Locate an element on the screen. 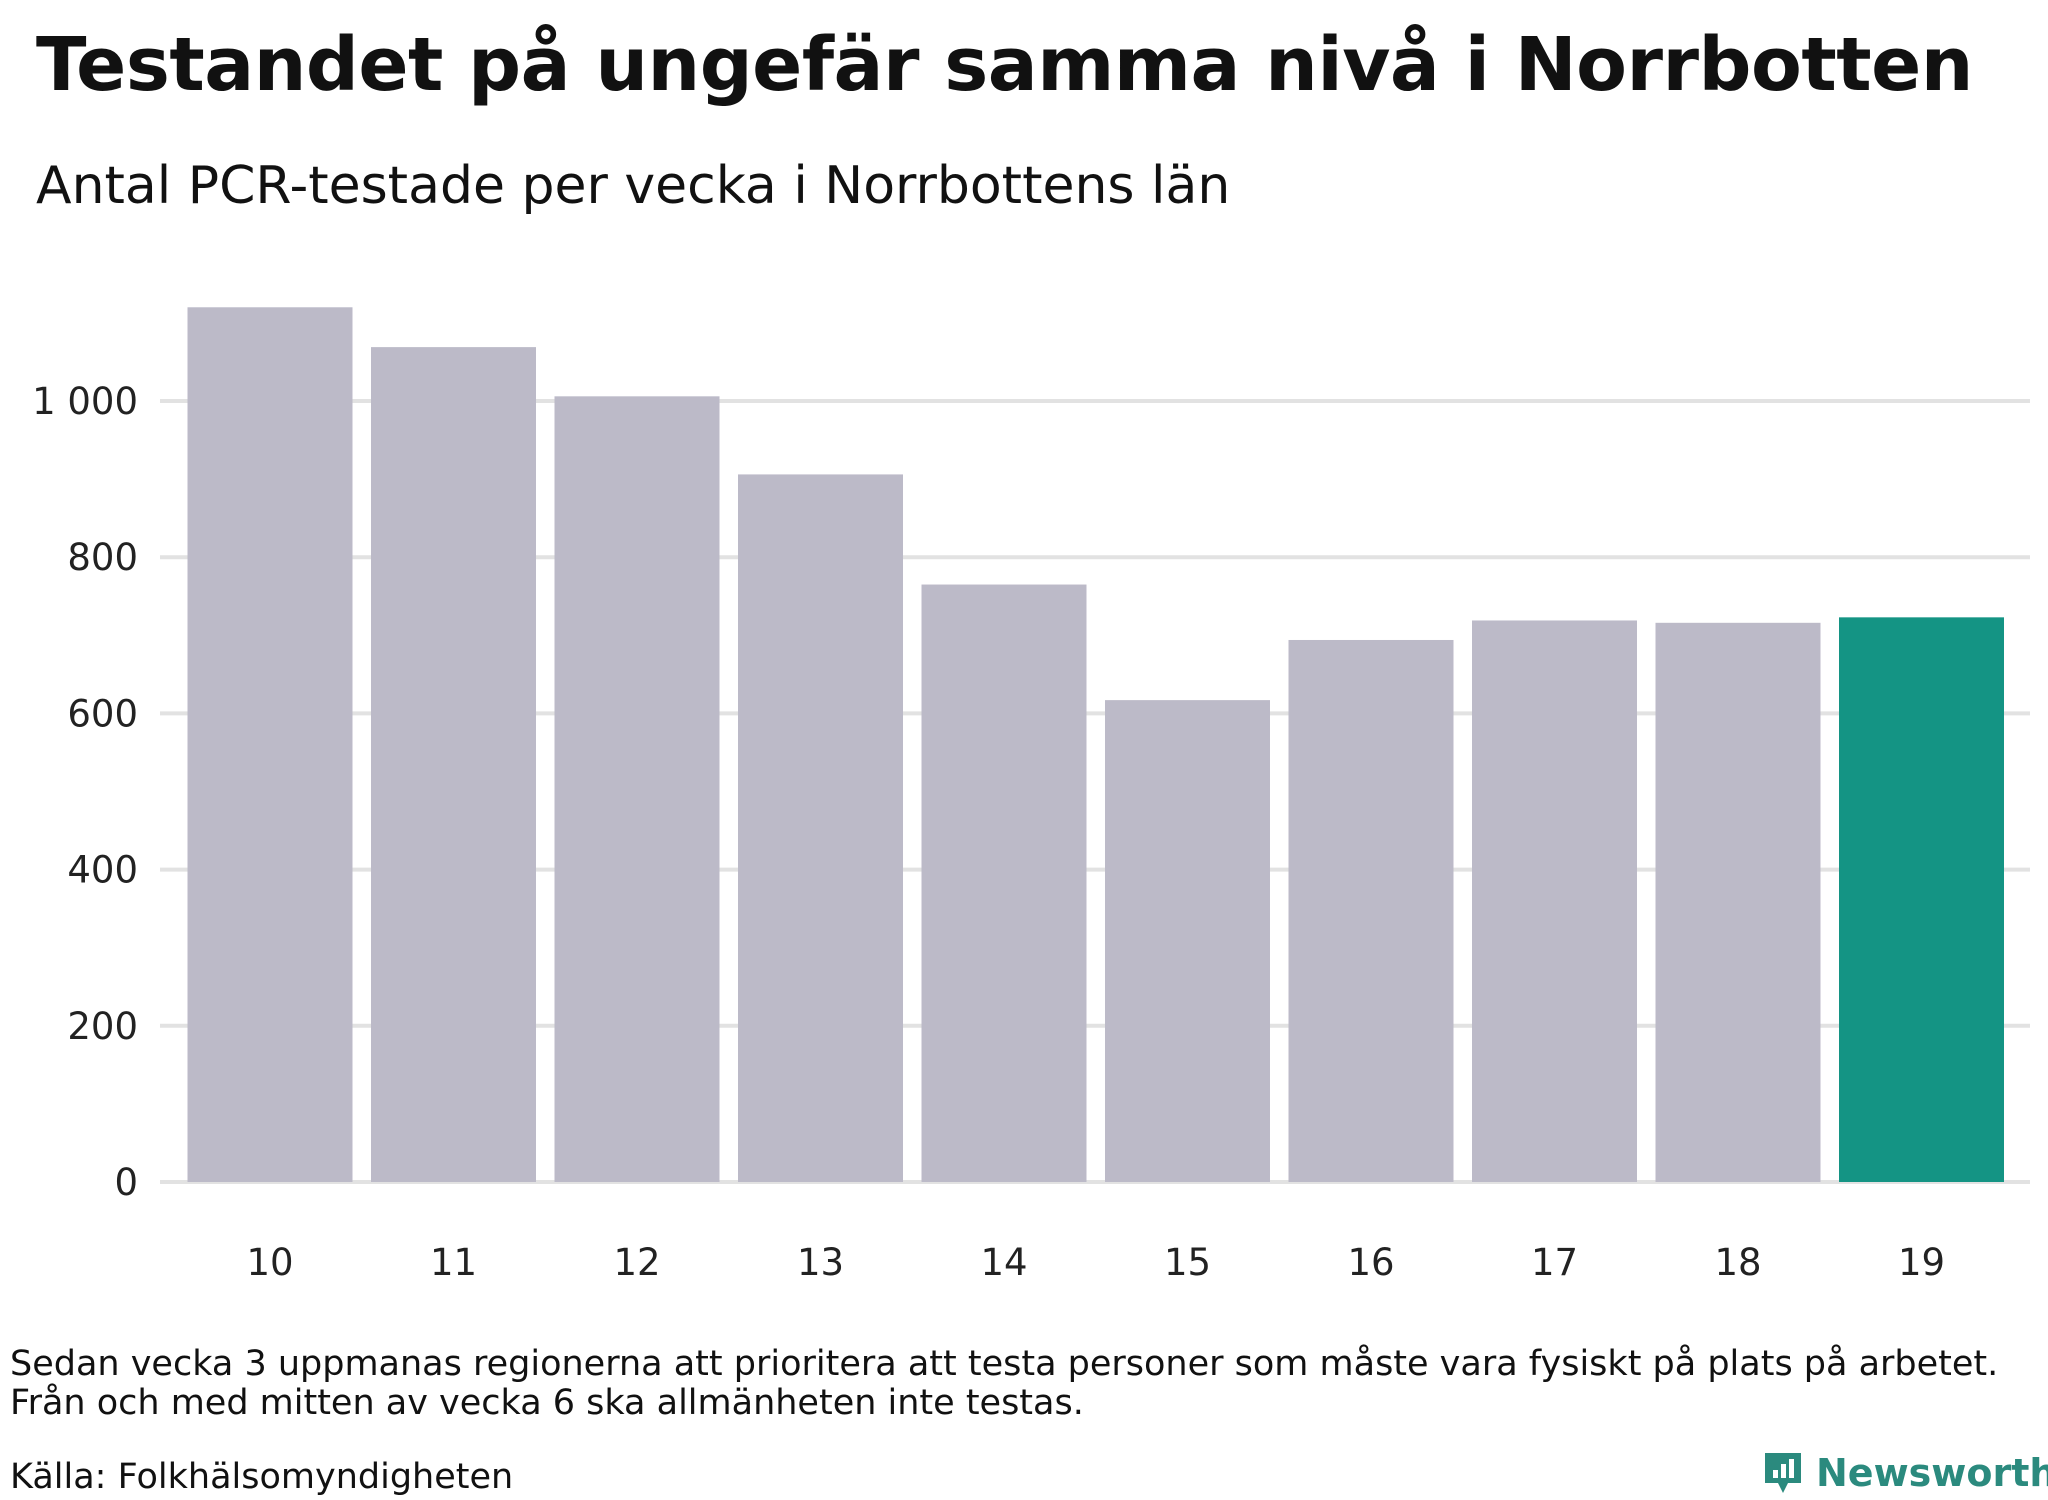  x-tick-label: 10 is located at coordinates (269, 1262).